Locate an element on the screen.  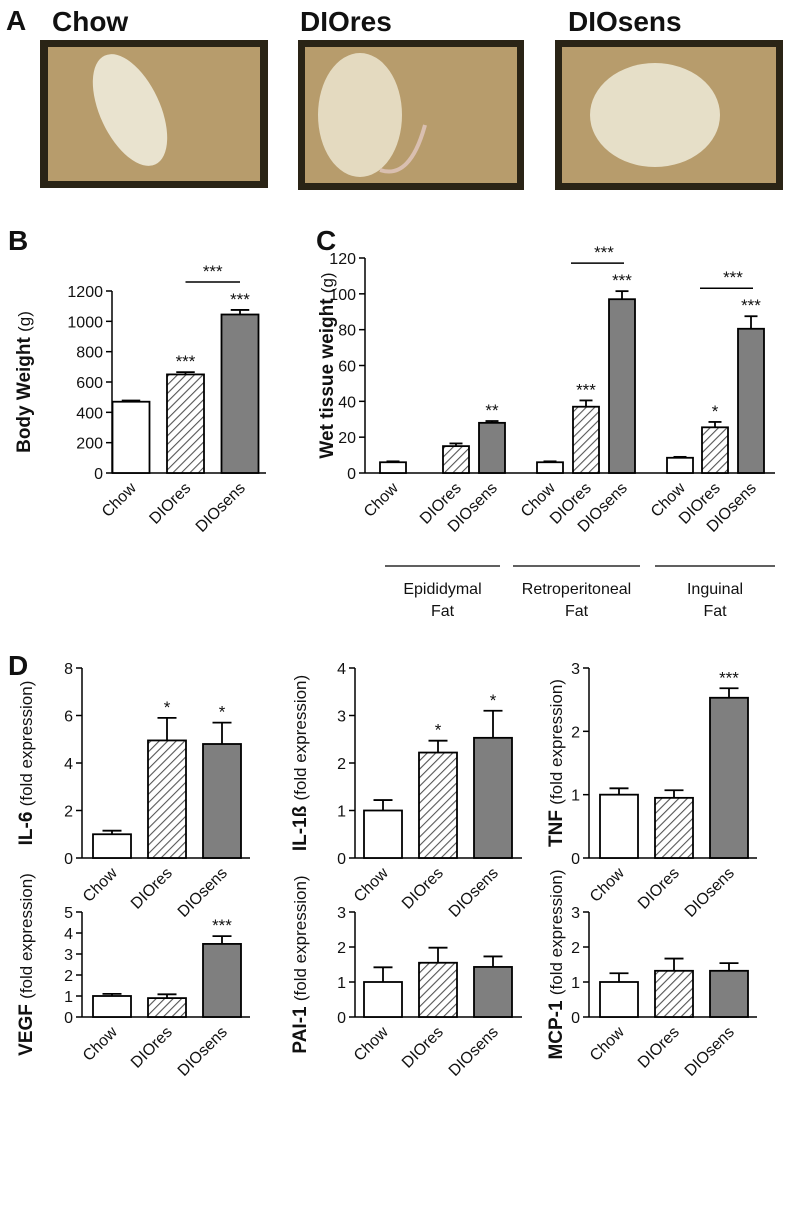
significance-label: ** is located at coordinates (492, 410).